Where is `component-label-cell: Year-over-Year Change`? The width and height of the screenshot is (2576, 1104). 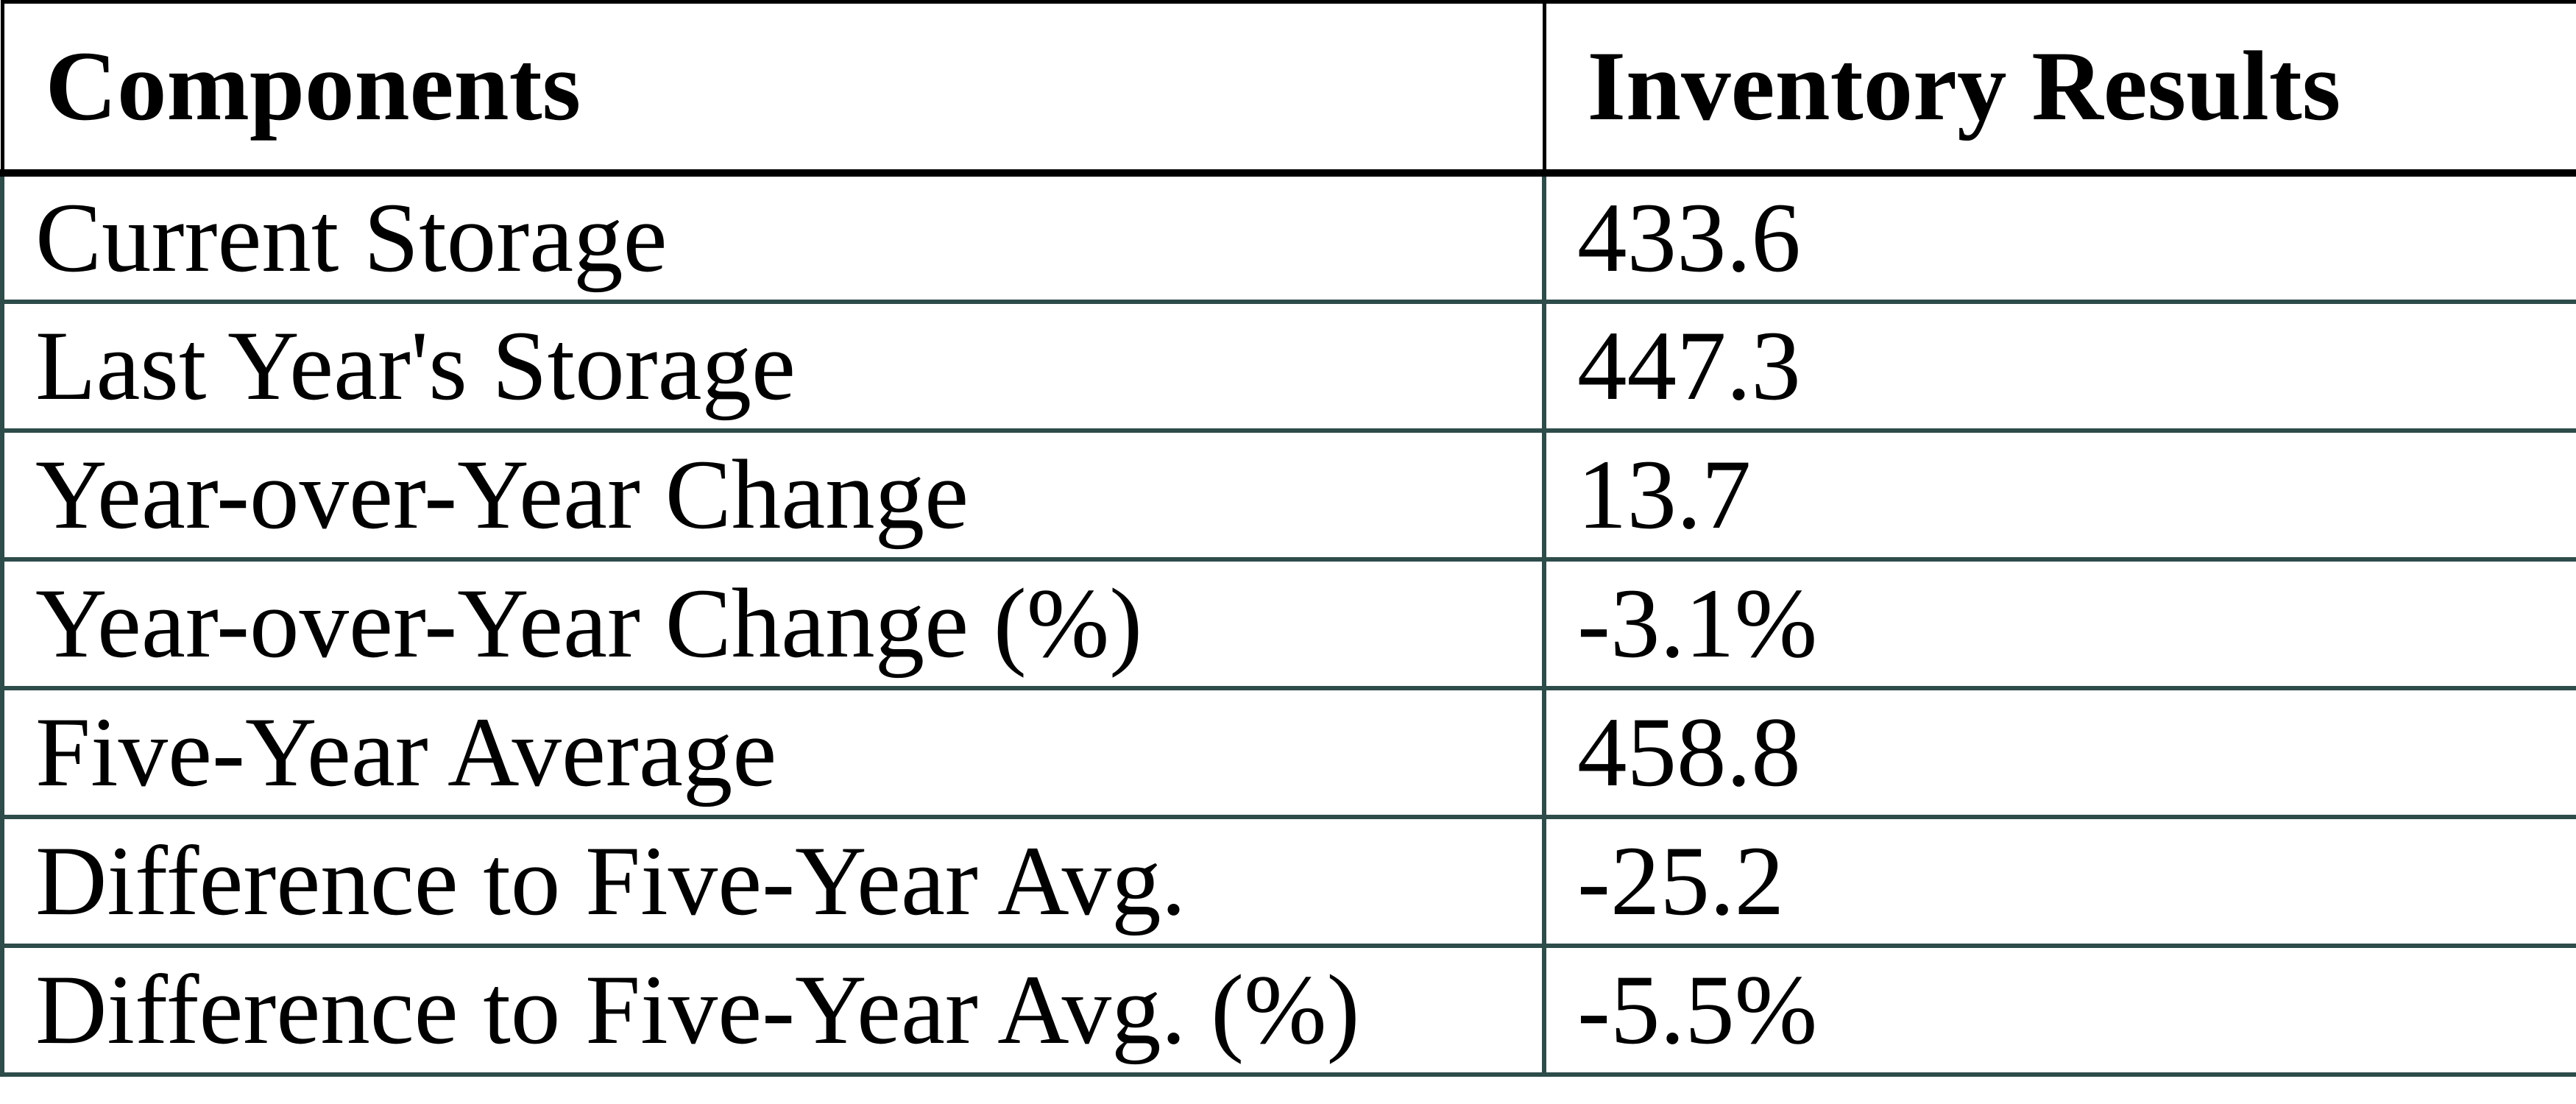
component-label-cell: Year-over-Year Change is located at coordinates (773, 495).